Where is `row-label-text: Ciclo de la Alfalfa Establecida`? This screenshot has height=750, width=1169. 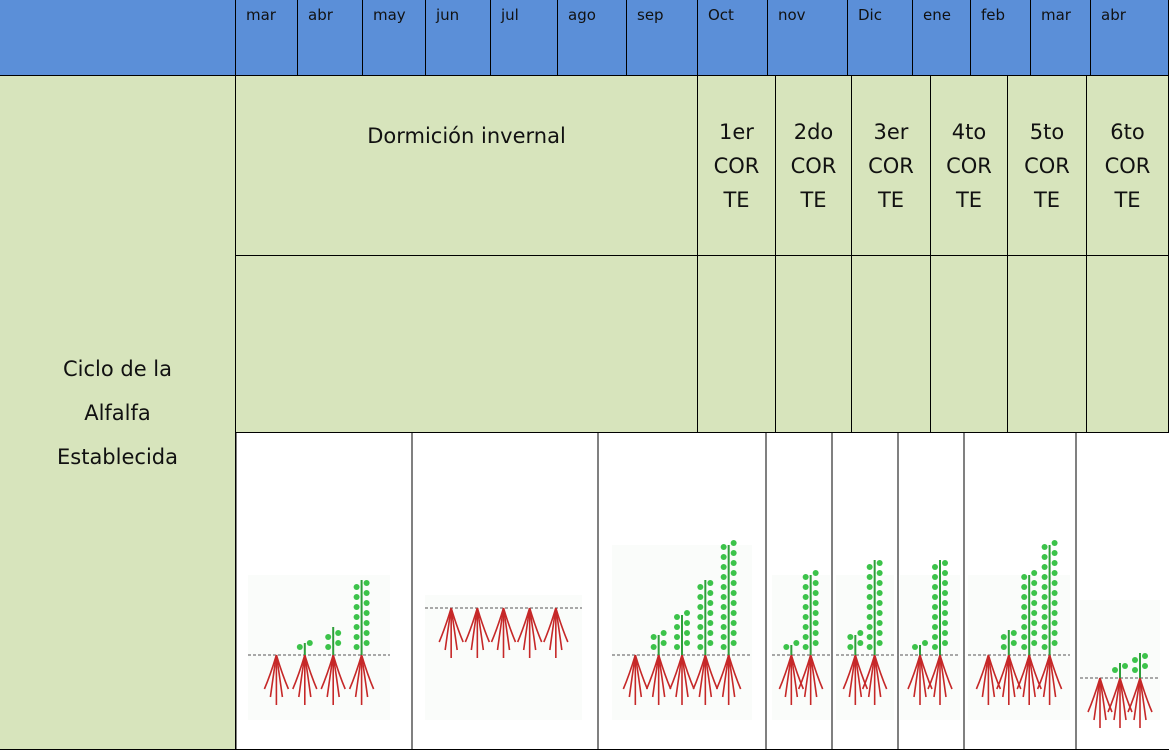
row-label-text: Ciclo de la Alfalfa Establecida is located at coordinates (117, 413).